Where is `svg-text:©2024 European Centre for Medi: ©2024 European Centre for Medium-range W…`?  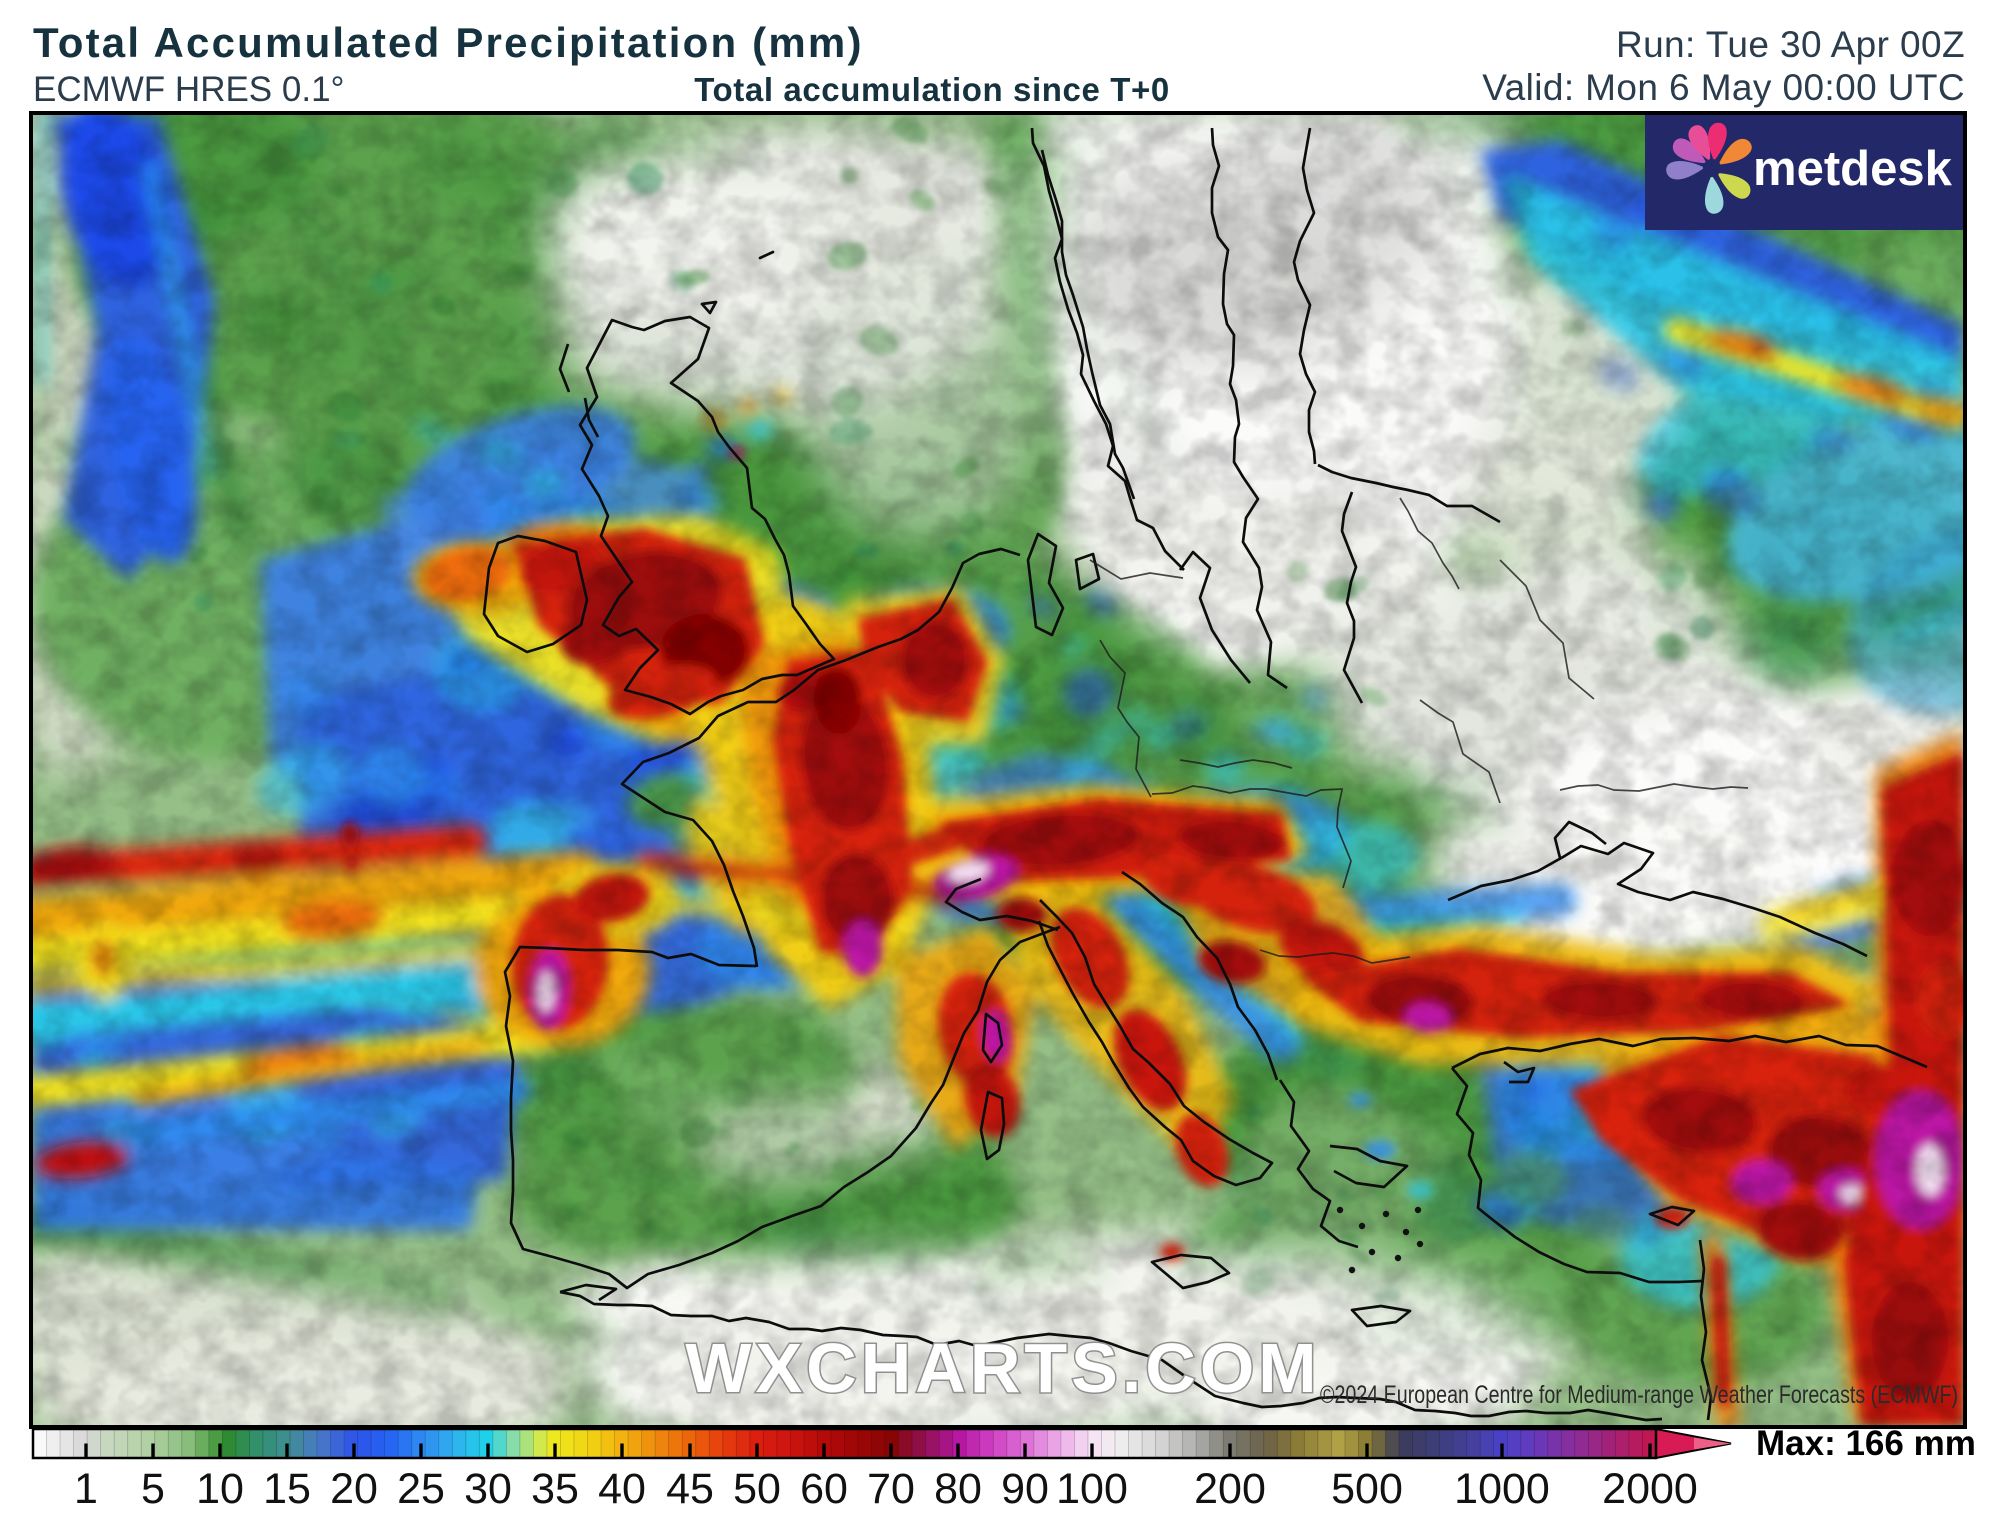
svg-text:©2024 European Centre for Medi: ©2024 European Centre for Medium-range W… is located at coordinates (1639, 1395).